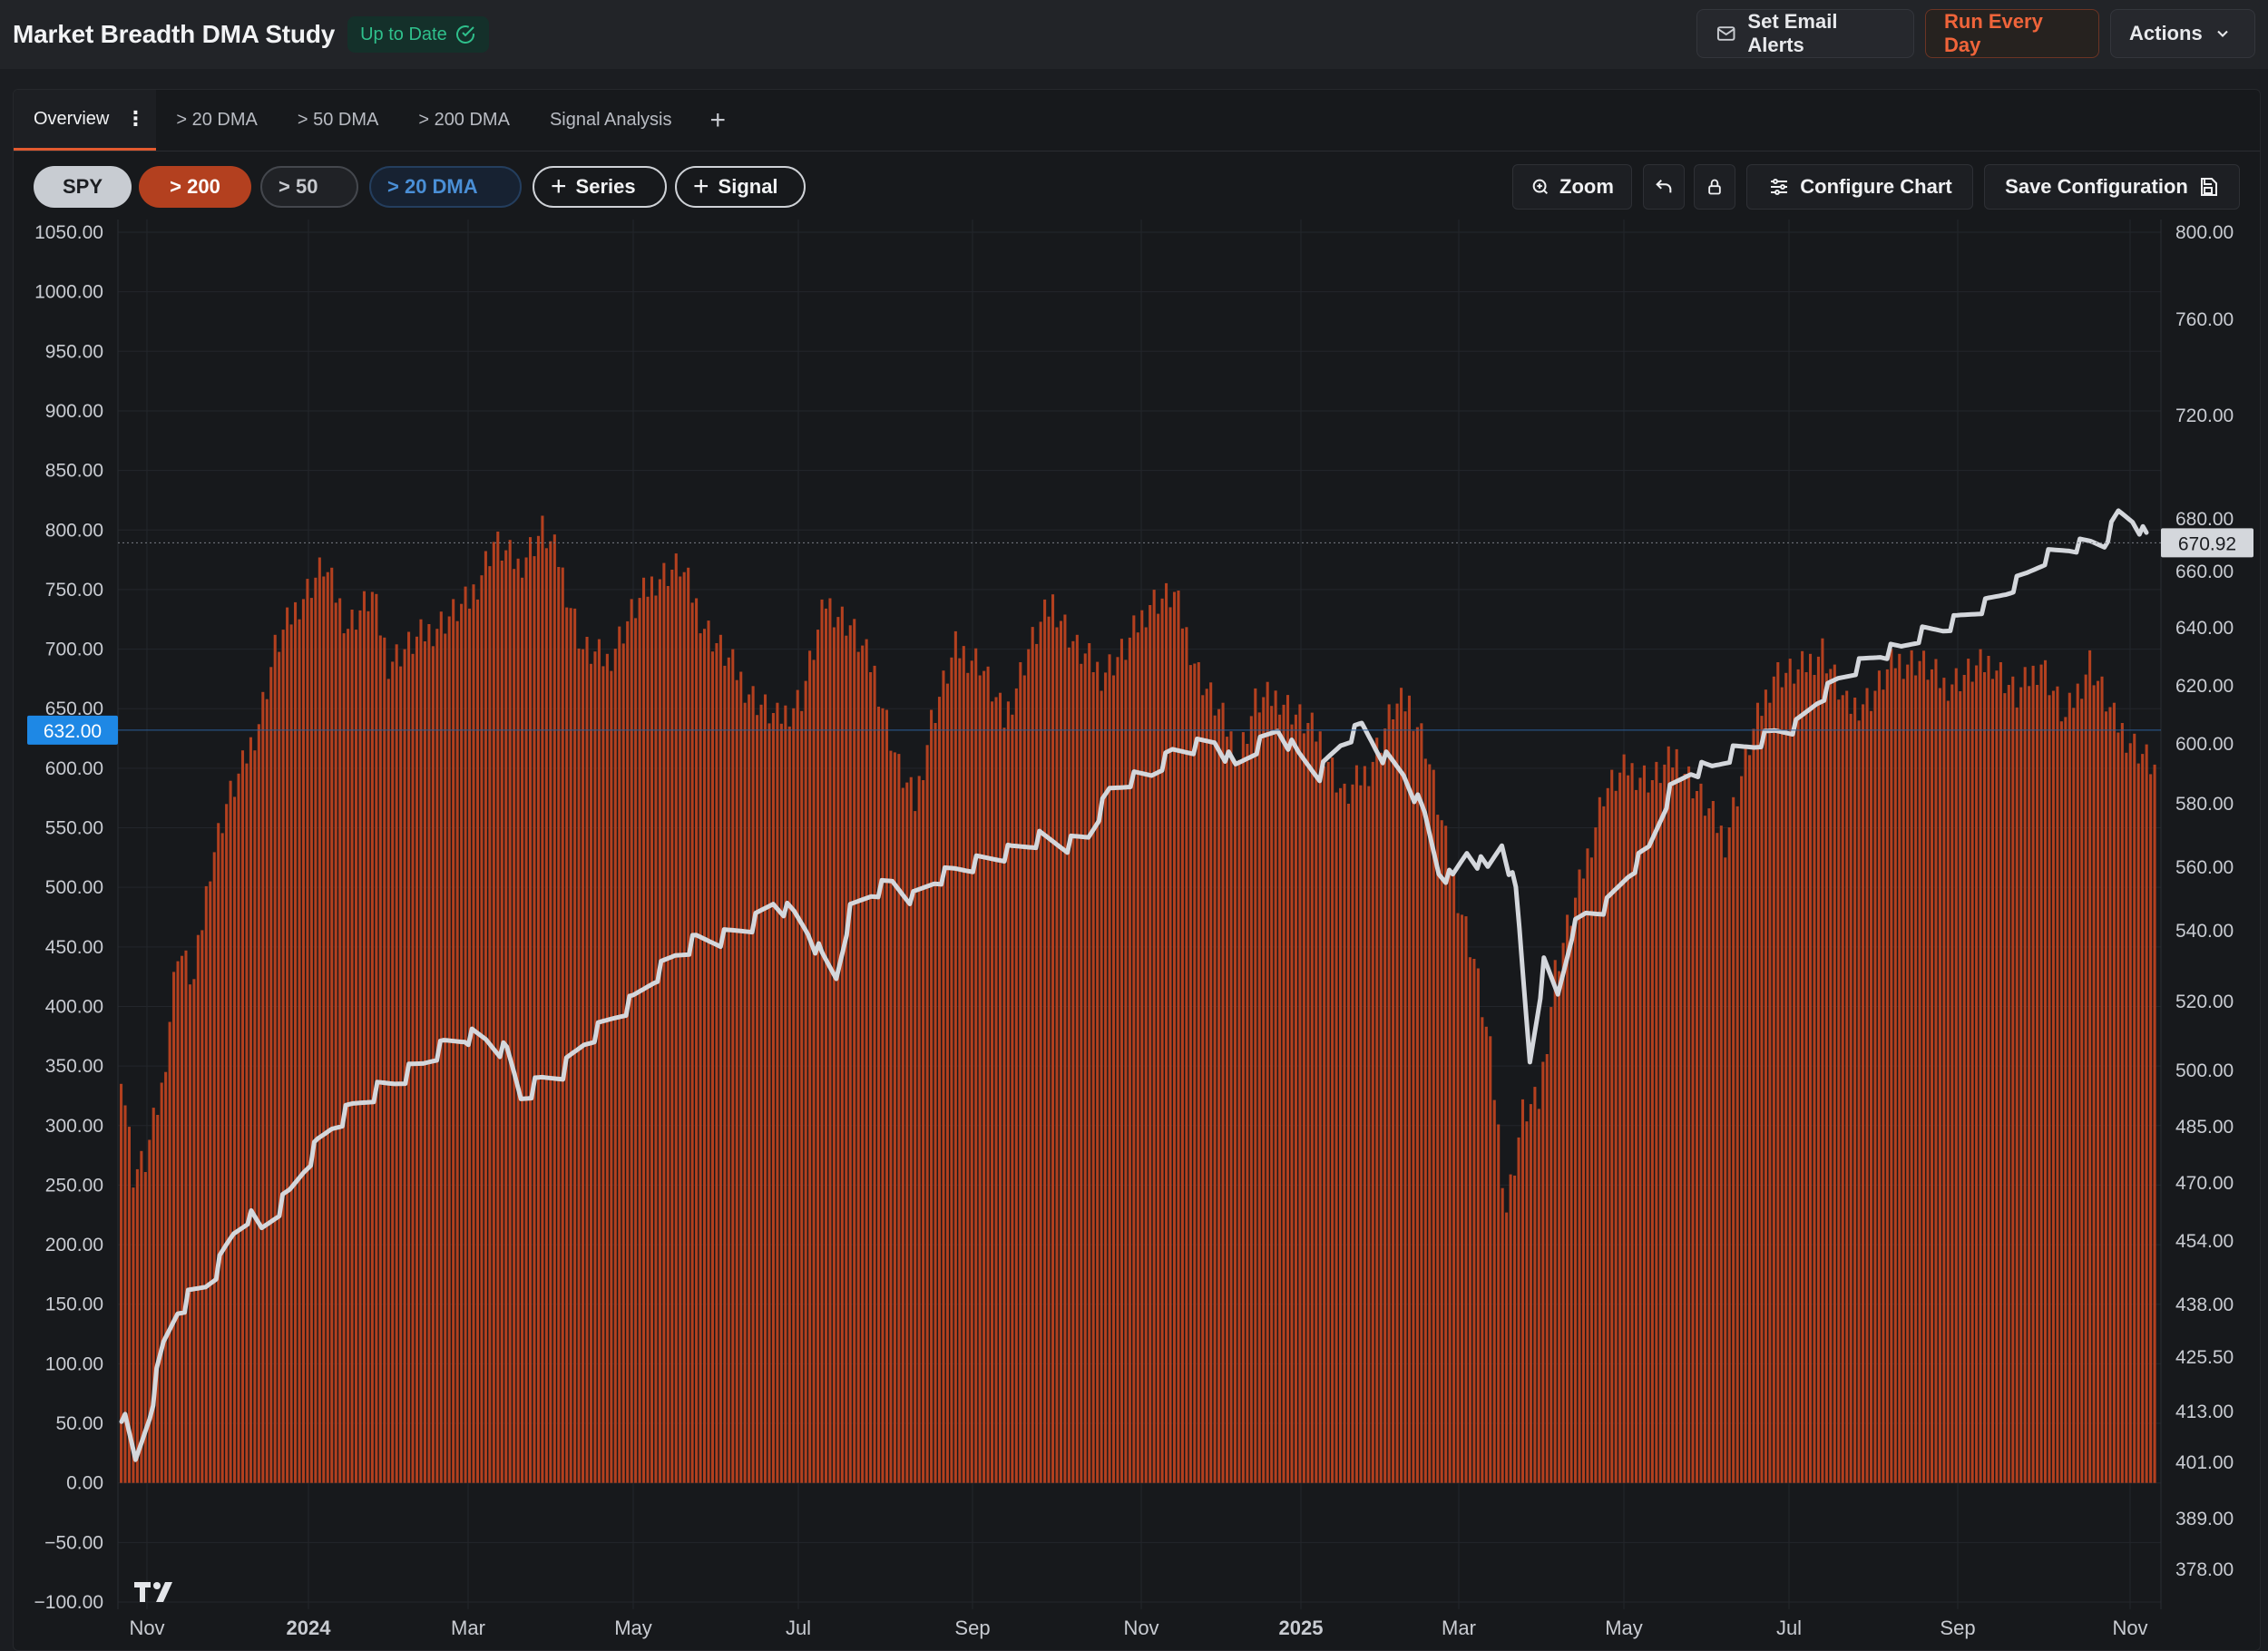 The height and width of the screenshot is (1651, 2268). Describe the element at coordinates (338, 121) in the screenshot. I see `tab-50-dma: > 50 DMA` at that location.